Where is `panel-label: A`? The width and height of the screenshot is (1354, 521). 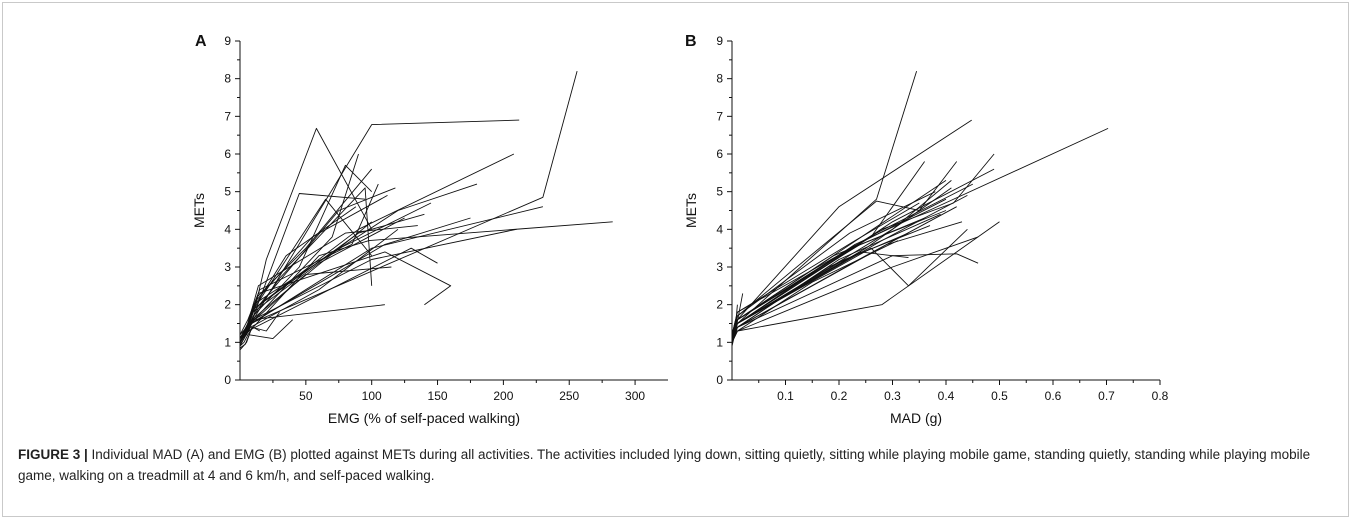
panel-label: A is located at coordinates (201, 41).